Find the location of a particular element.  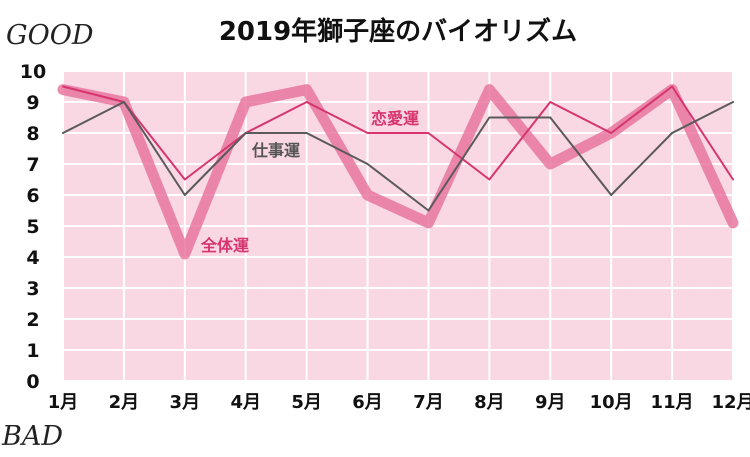

y-tick-label: 8 is located at coordinates (32, 134).